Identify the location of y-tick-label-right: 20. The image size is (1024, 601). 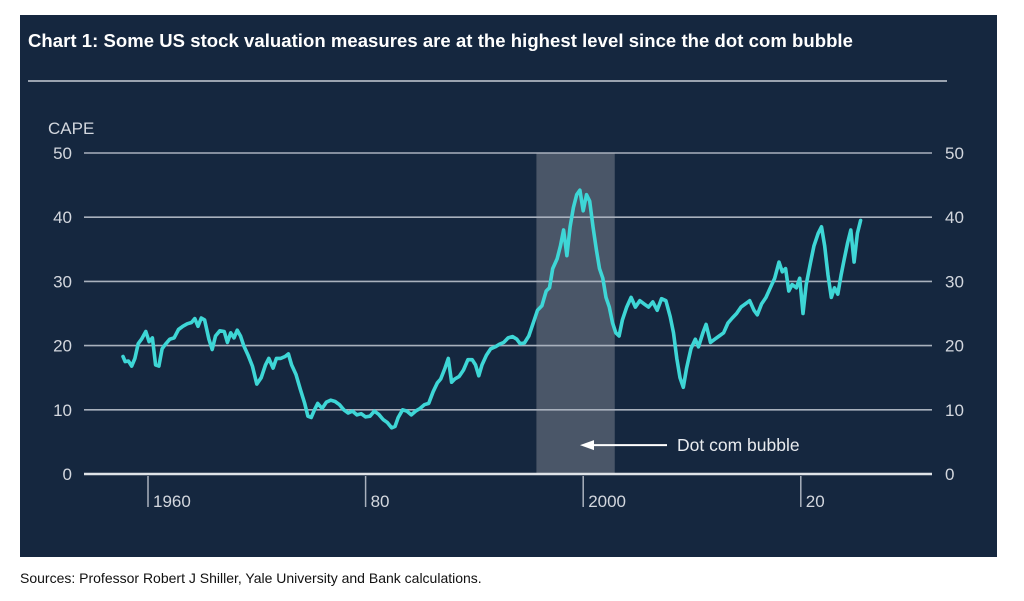
(954, 346).